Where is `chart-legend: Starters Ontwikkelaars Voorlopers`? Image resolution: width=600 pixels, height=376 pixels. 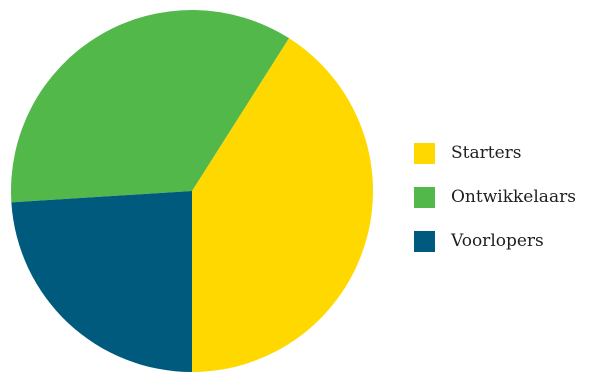 chart-legend: Starters Ontwikkelaars Voorlopers is located at coordinates (507, 208).